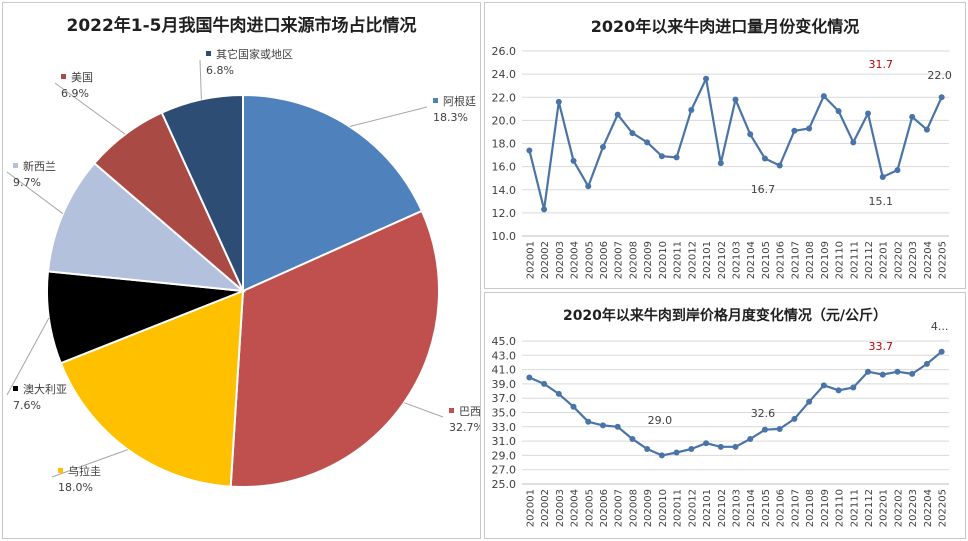  Describe the element at coordinates (504, 51) in the screenshot. I see `y-tick-label: 26.0` at that location.